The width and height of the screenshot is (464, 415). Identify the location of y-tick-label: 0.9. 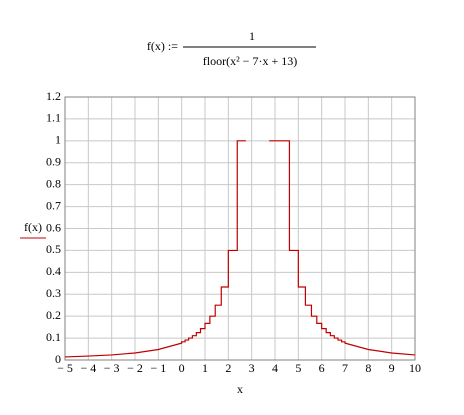
(53, 162).